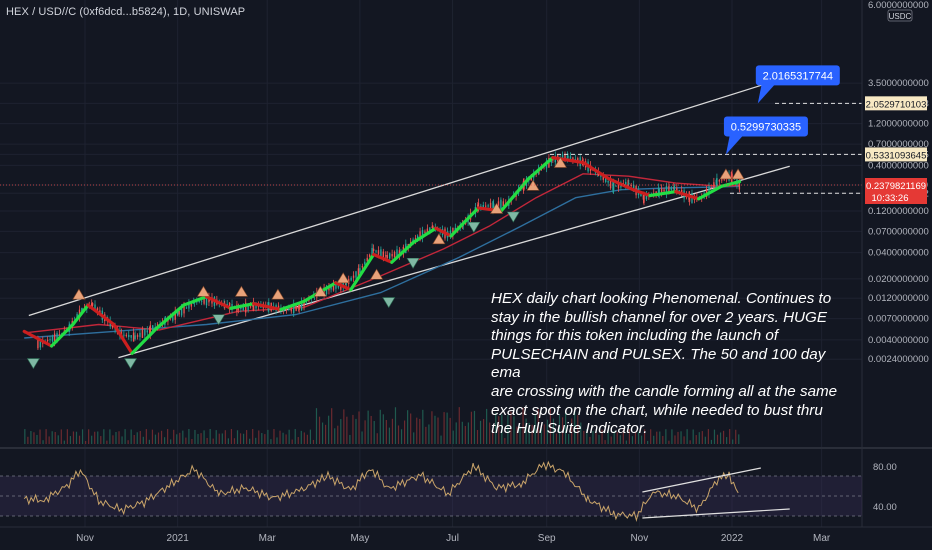  Describe the element at coordinates (900, 16) in the screenshot. I see `currency-label: USDC` at that location.